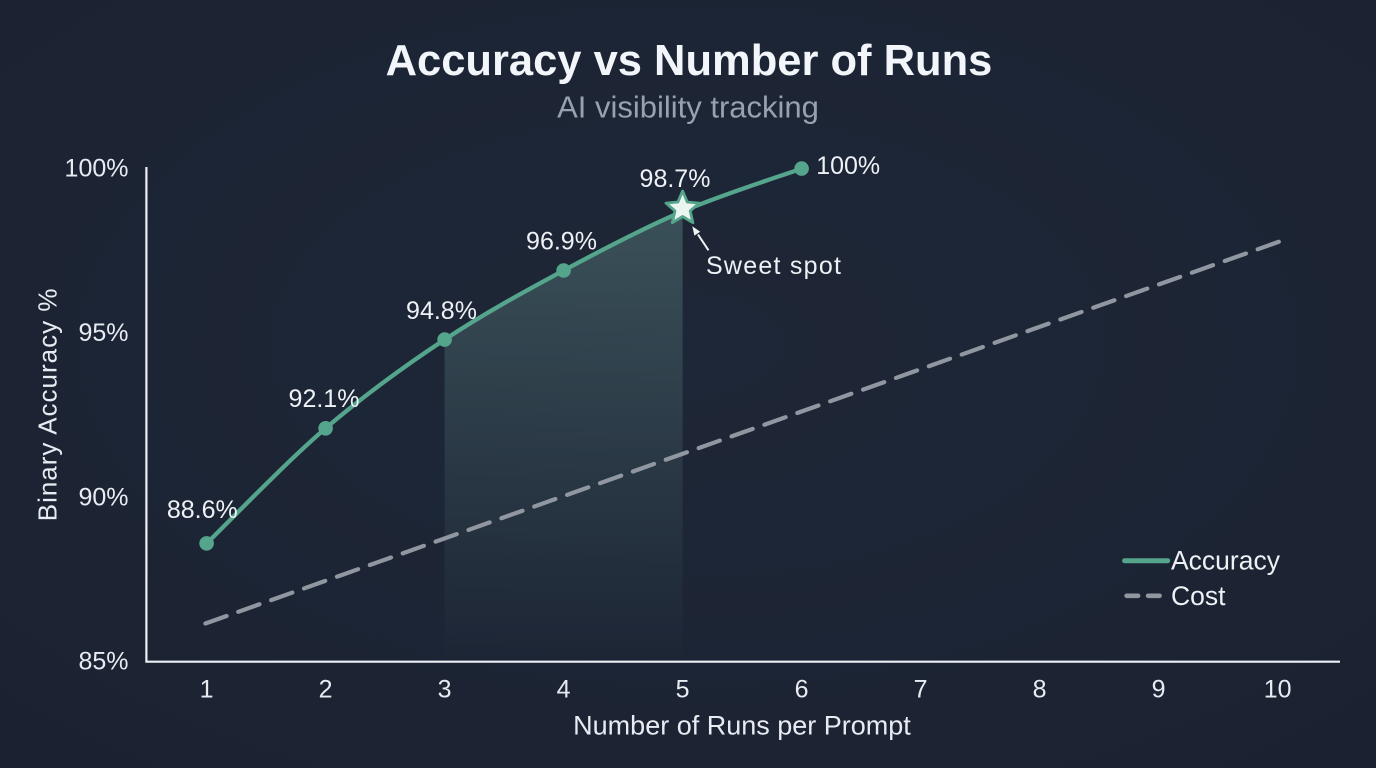  What do you see at coordinates (207, 689) in the screenshot?
I see `svg-text: 1` at bounding box center [207, 689].